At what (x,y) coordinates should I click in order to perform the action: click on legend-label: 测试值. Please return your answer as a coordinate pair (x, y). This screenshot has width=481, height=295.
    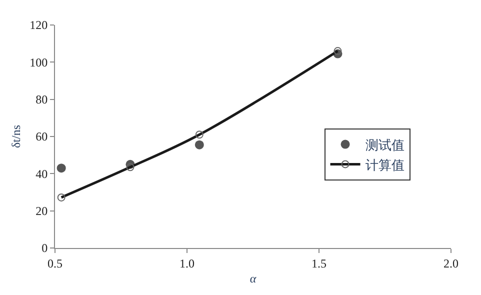
    Looking at the image, I should click on (384, 144).